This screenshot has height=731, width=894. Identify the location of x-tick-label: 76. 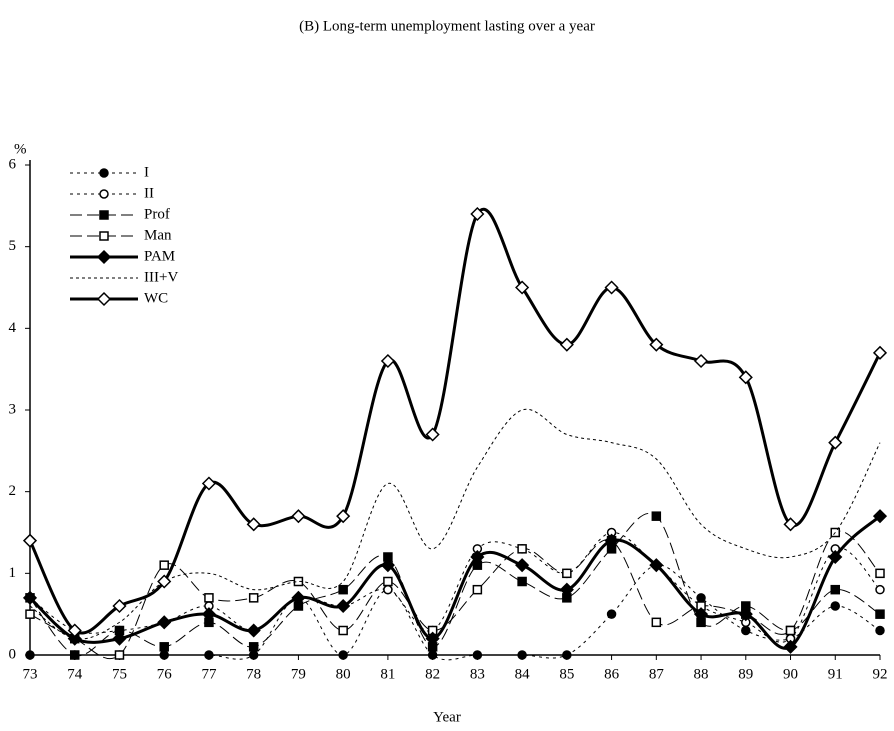
(165, 674).